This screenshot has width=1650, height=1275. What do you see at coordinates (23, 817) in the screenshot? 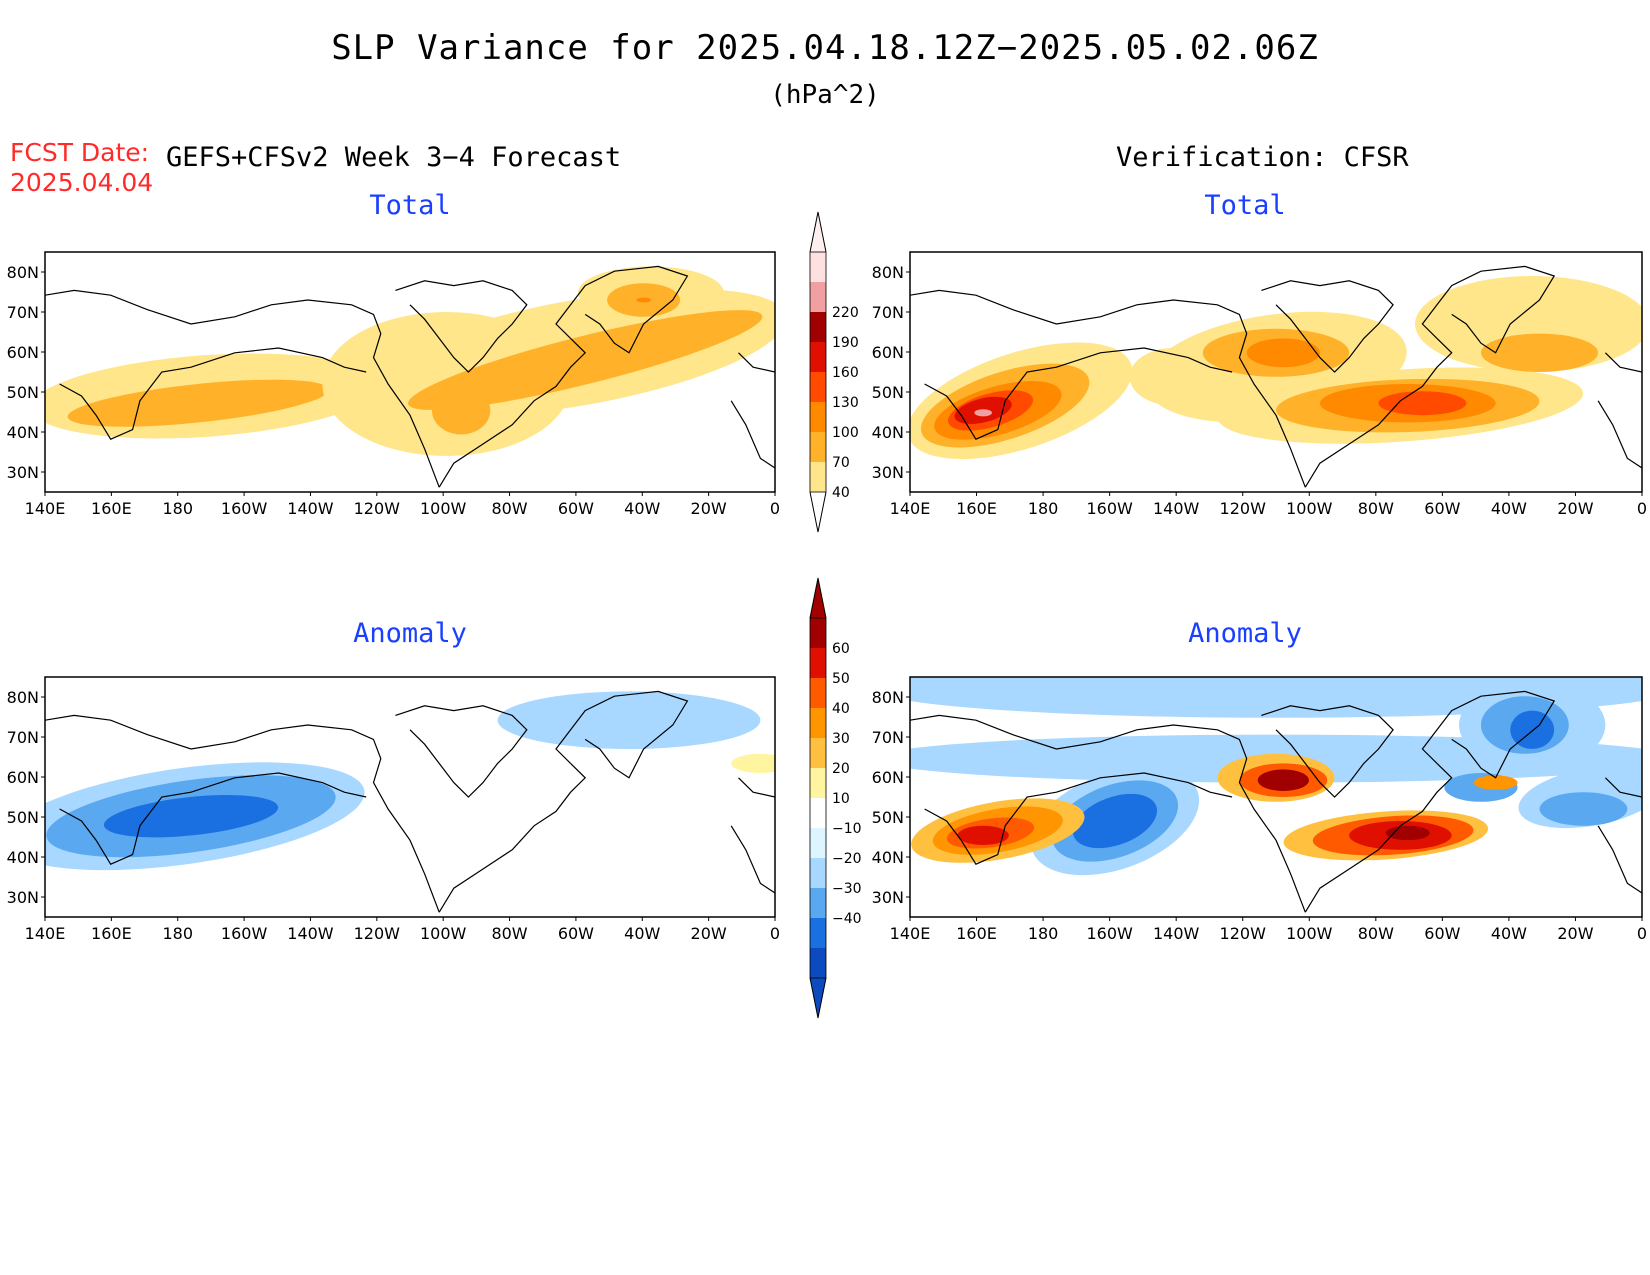
I see `lat-label: 50N` at bounding box center [23, 817].